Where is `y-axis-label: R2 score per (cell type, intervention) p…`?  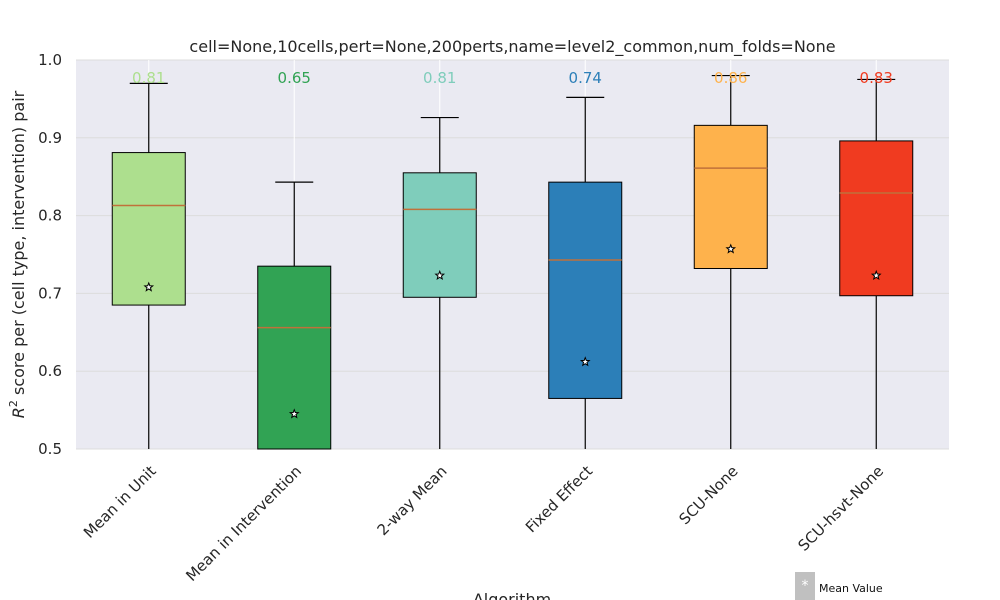 y-axis-label: R2 score per (cell type, intervention) p… is located at coordinates (17, 254).